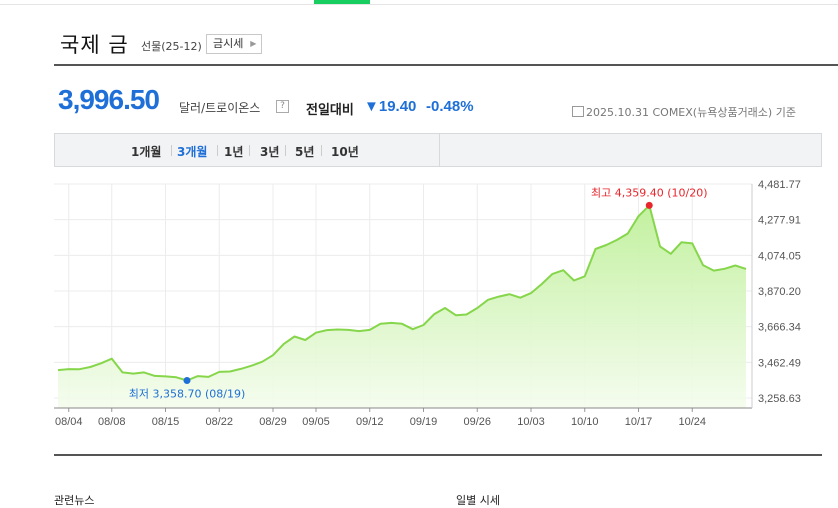 The image size is (838, 508). Describe the element at coordinates (692, 422) in the screenshot. I see `x-tick-label: 10/24` at that location.